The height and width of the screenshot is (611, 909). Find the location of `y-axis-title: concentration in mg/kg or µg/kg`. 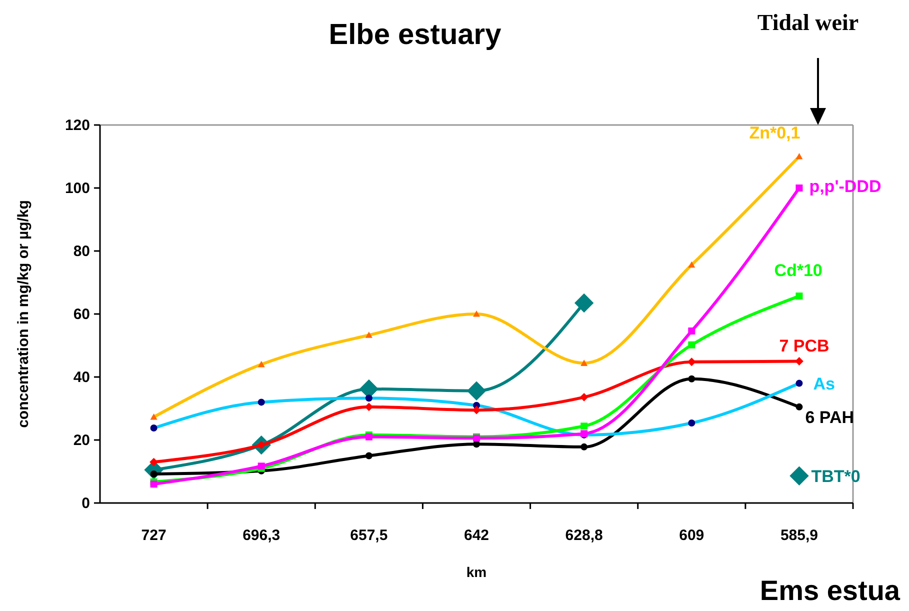

y-axis-title: concentration in mg/kg or µg/kg is located at coordinates (23, 314).